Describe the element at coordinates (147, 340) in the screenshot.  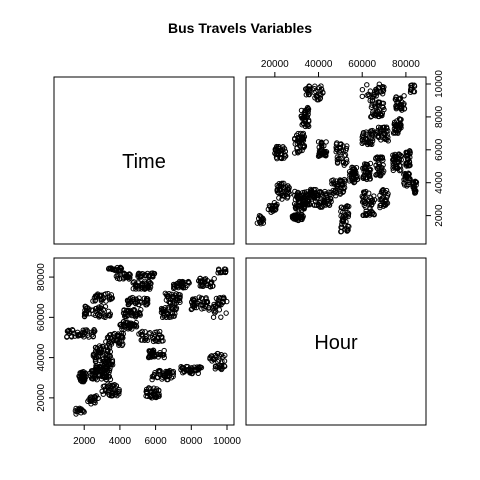
I see `points-lower-panel` at that location.